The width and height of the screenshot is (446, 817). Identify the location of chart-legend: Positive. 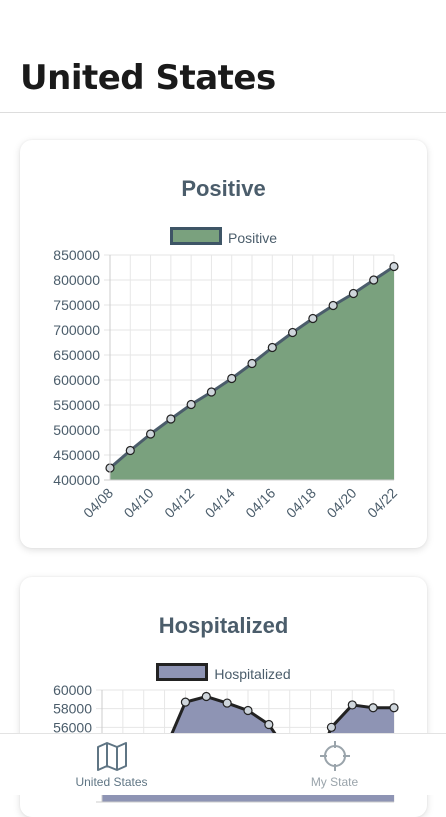
(223, 236).